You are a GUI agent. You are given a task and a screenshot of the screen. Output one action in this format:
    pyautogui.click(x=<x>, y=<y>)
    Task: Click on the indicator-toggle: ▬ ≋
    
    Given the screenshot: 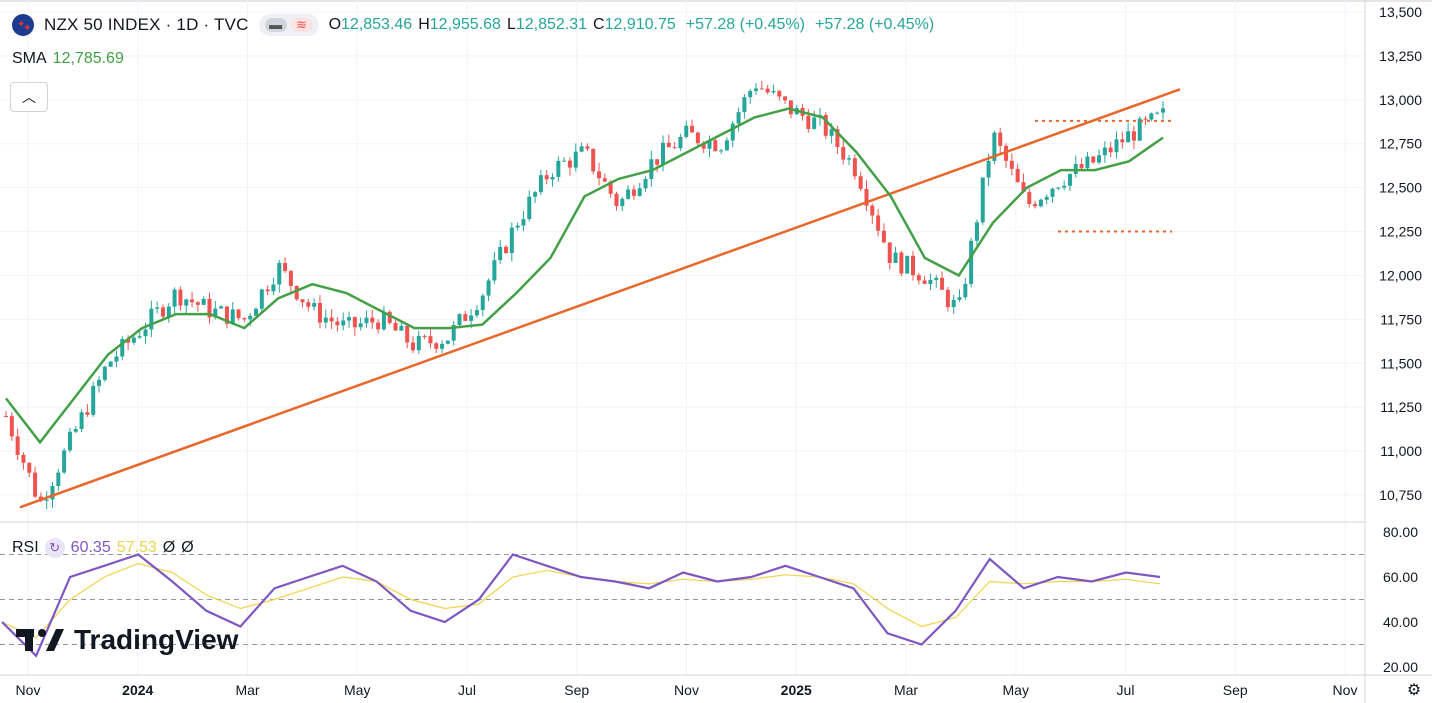 What is the action you would take?
    pyautogui.click(x=288, y=25)
    